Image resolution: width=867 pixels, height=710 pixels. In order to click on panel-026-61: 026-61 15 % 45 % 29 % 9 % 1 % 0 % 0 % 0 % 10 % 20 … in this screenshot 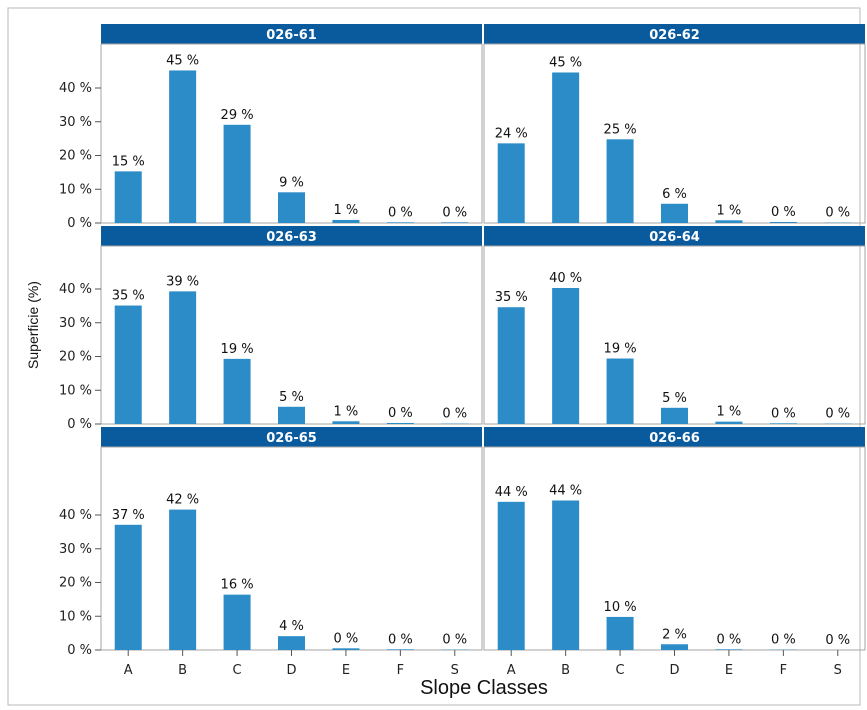, I will do `click(271, 127)`.